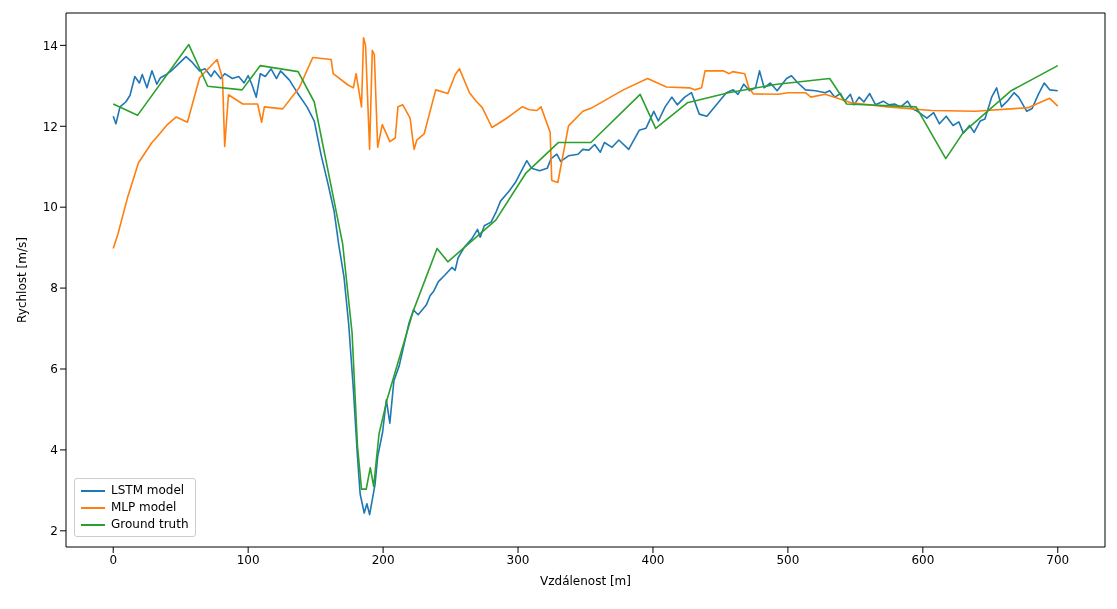 The image size is (1117, 609). I want to click on y-axis-title: Rychlost [m/s], so click(22, 280).